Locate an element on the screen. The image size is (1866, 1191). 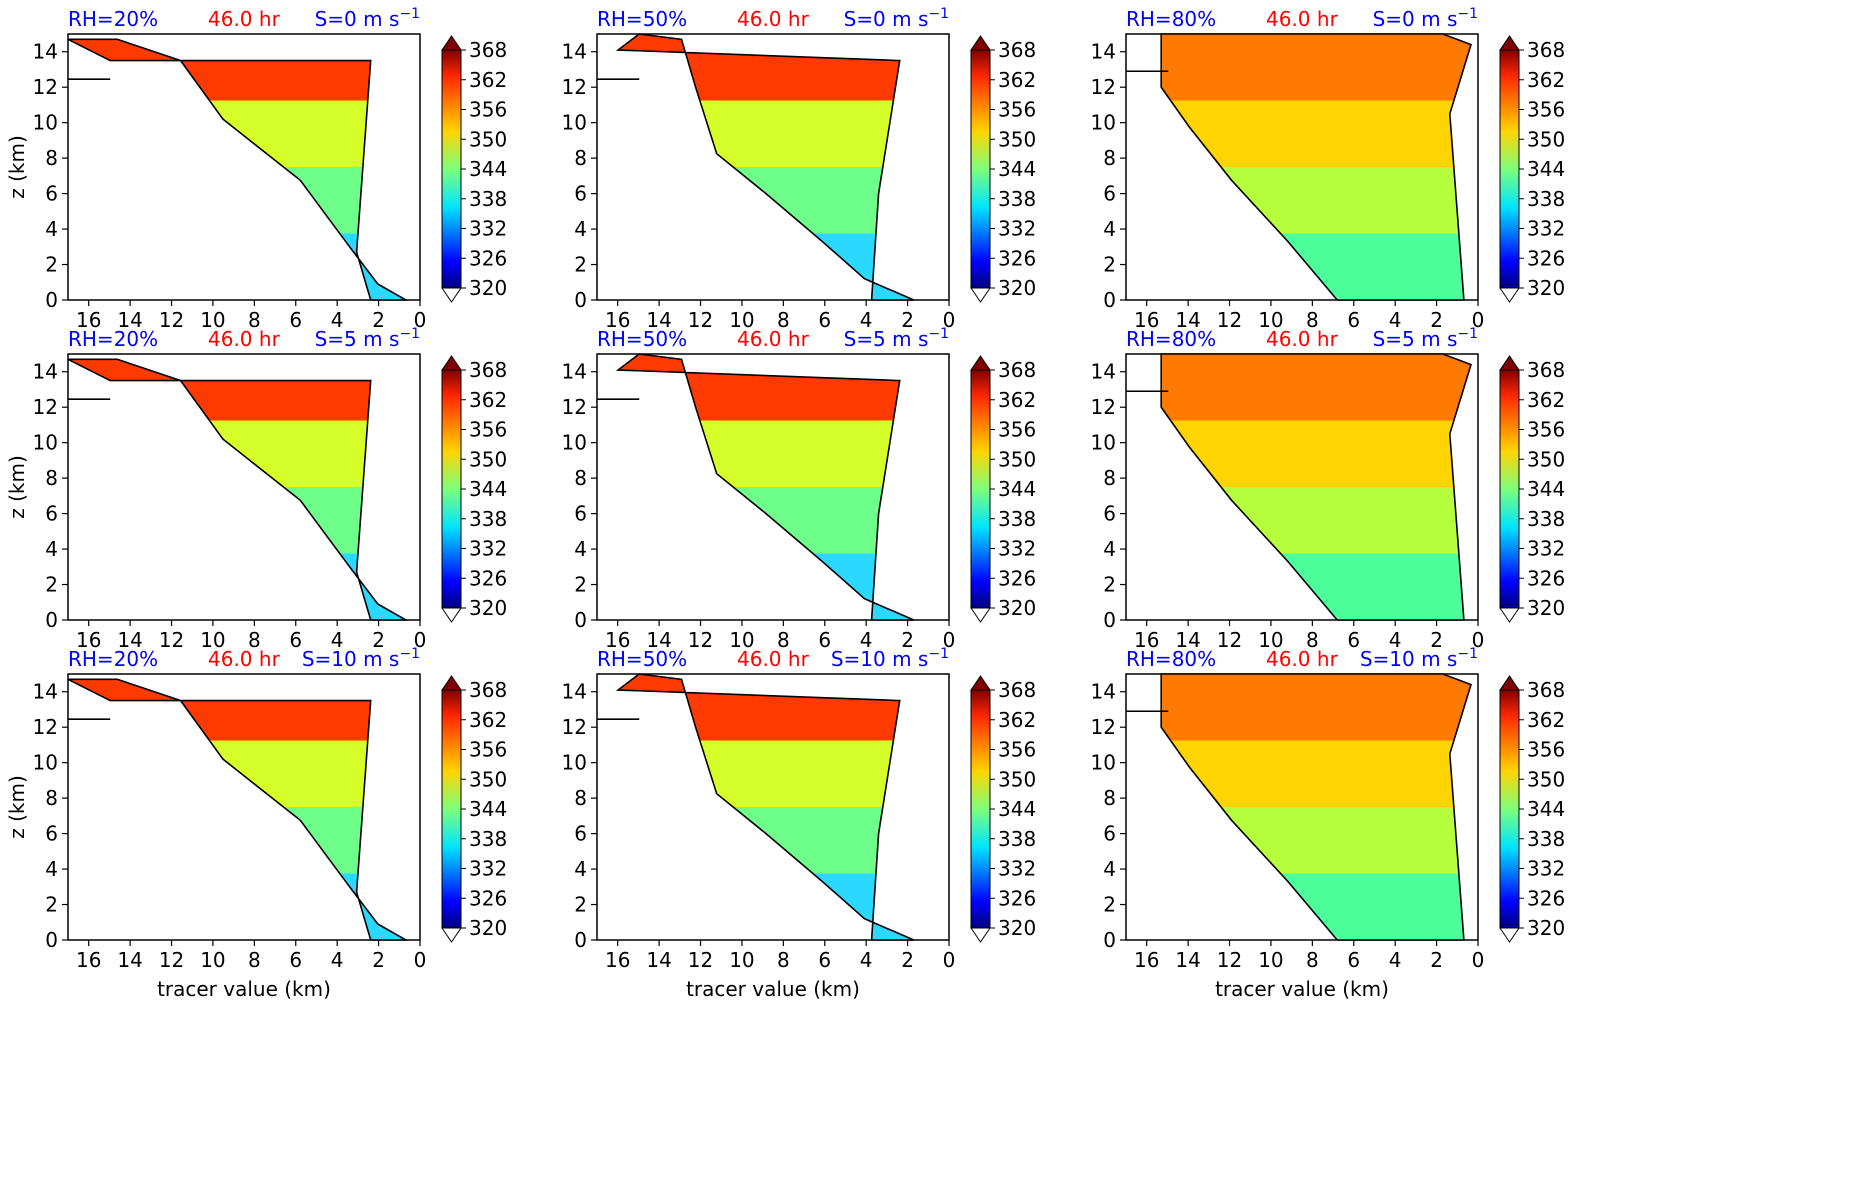
x-tick-label: 12 is located at coordinates (700, 640).